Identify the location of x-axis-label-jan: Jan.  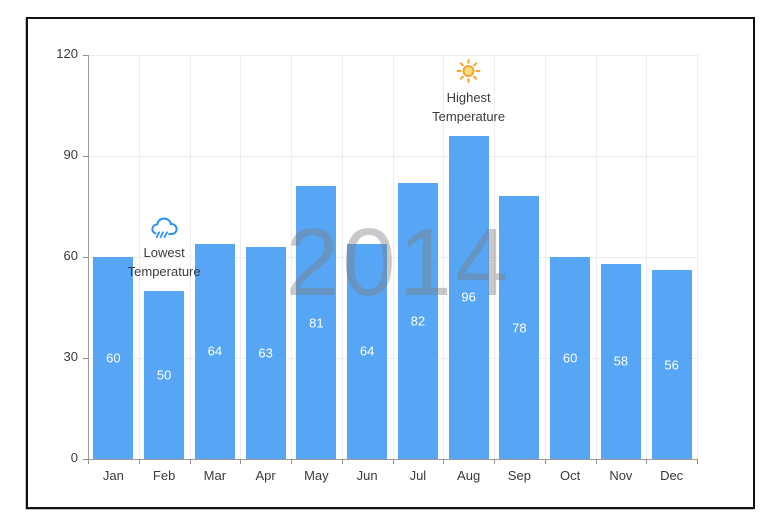
(113, 475).